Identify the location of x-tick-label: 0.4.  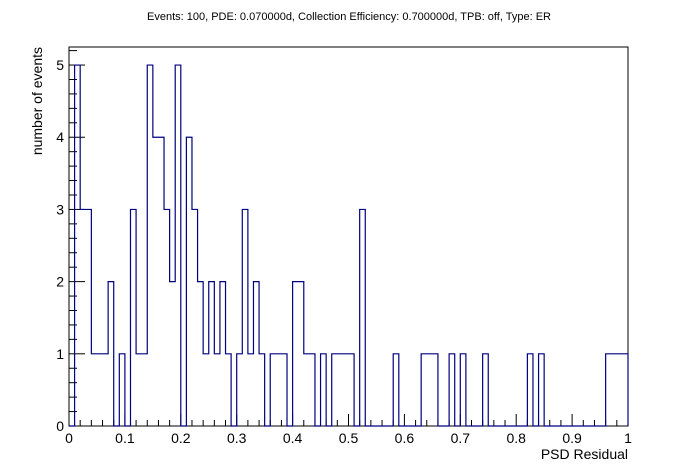
(293, 438).